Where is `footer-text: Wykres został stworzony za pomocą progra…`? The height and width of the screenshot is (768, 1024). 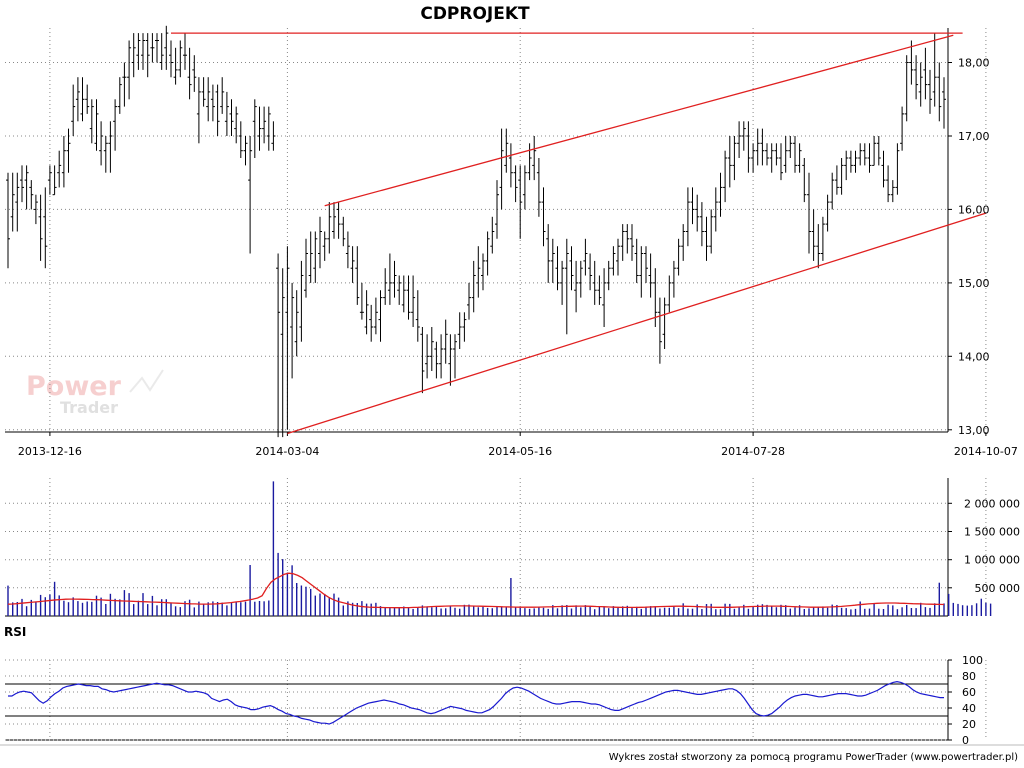
footer-text: Wykres został stworzony za pomocą progra… is located at coordinates (813, 757).